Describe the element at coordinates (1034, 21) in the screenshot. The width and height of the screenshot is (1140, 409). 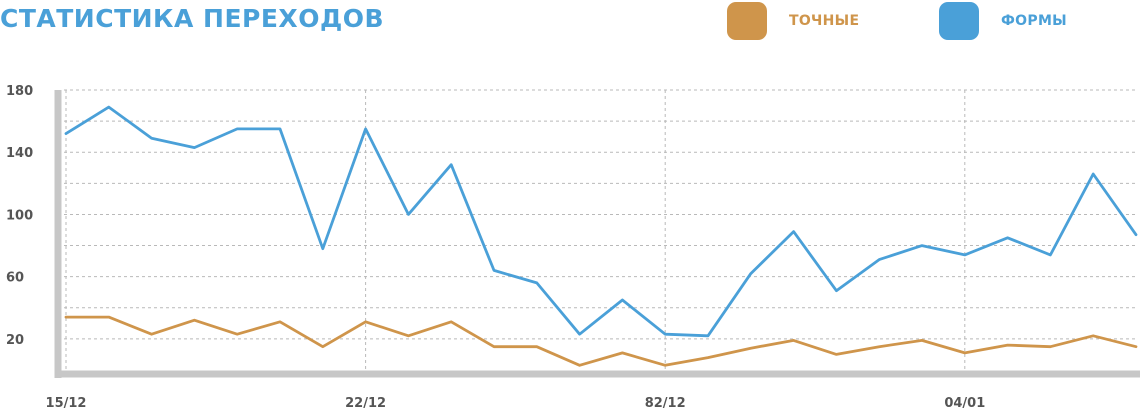
I see `legend-label-formy: ФОРМЫ` at that location.